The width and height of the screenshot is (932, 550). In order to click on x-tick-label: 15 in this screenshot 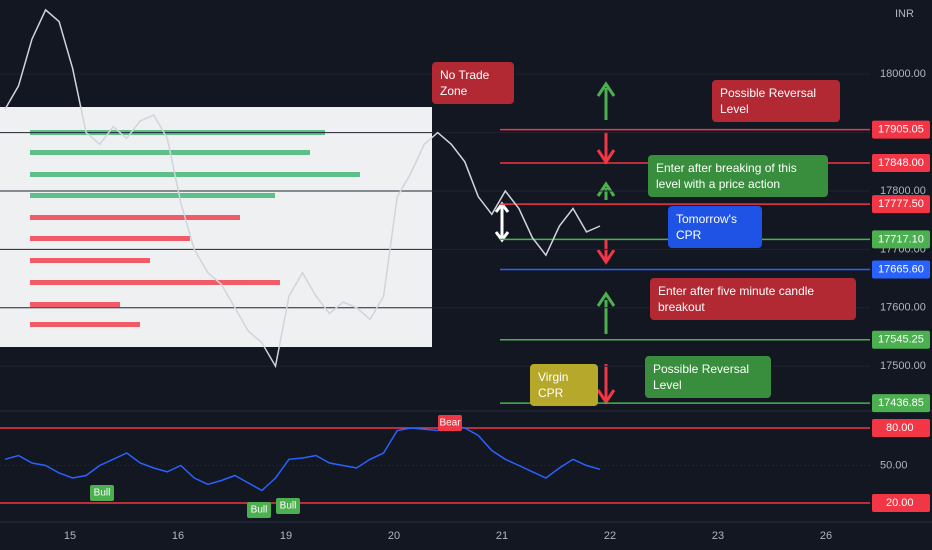, I will do `click(70, 536)`.